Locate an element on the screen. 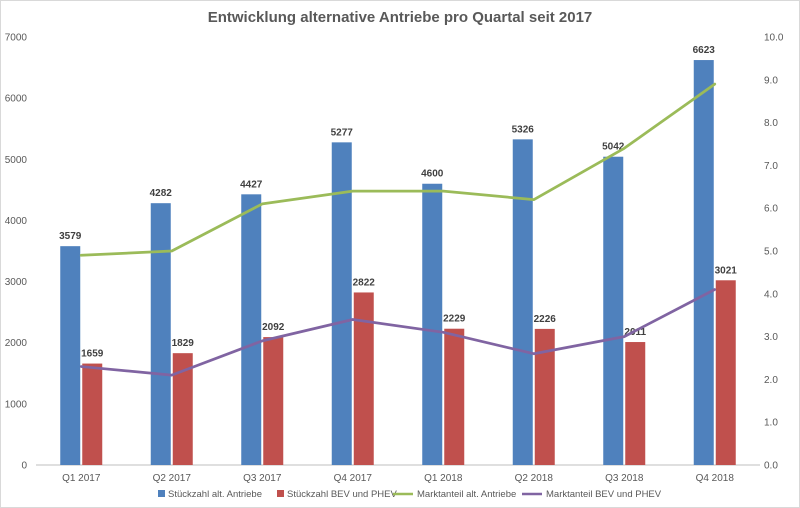  bar-data-label: 2092 is located at coordinates (273, 327).